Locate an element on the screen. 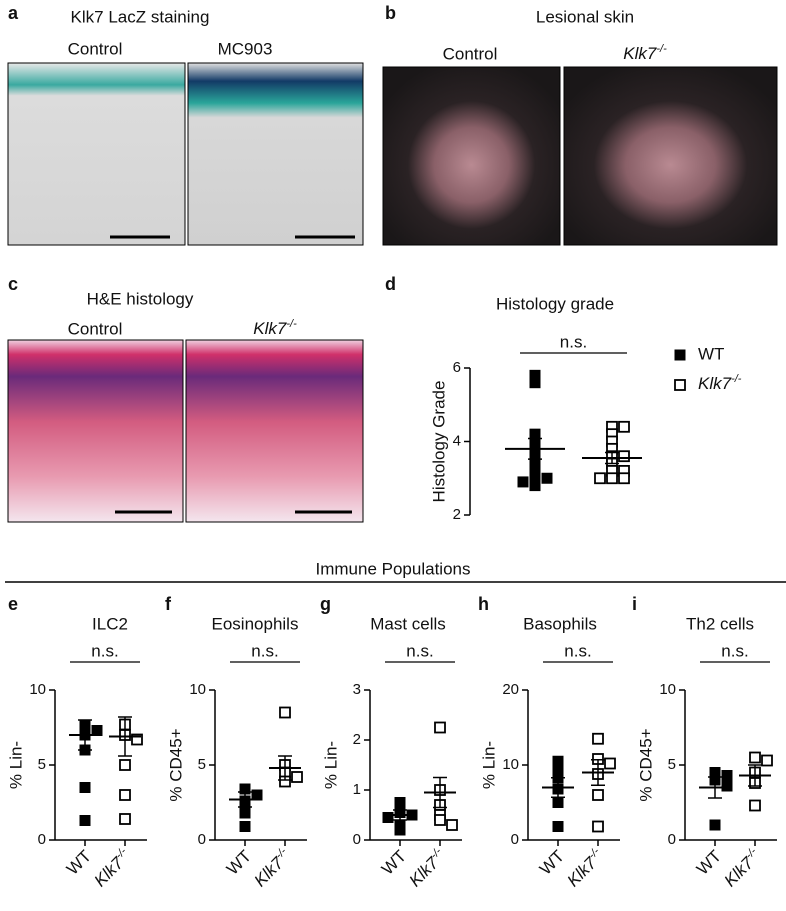  panel-letter: f is located at coordinates (168, 604).